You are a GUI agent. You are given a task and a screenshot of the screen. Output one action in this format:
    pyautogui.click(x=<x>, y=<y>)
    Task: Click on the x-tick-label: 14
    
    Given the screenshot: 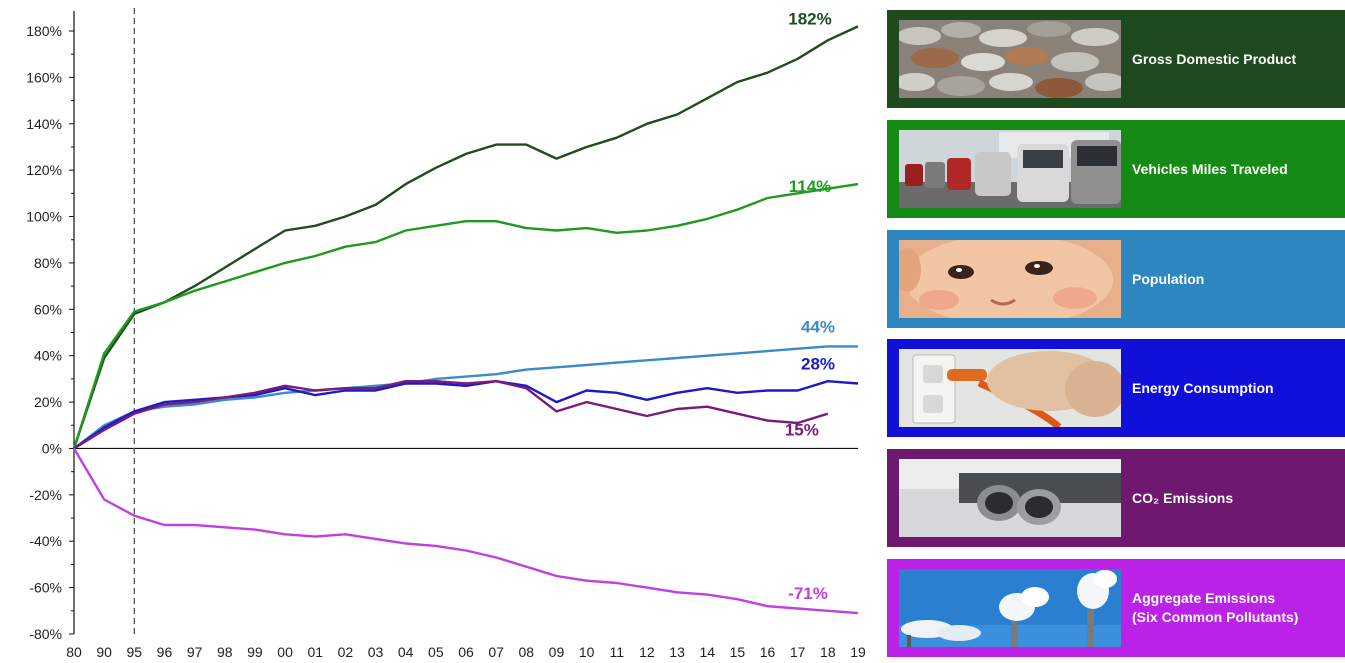 What is the action you would take?
    pyautogui.click(x=707, y=652)
    